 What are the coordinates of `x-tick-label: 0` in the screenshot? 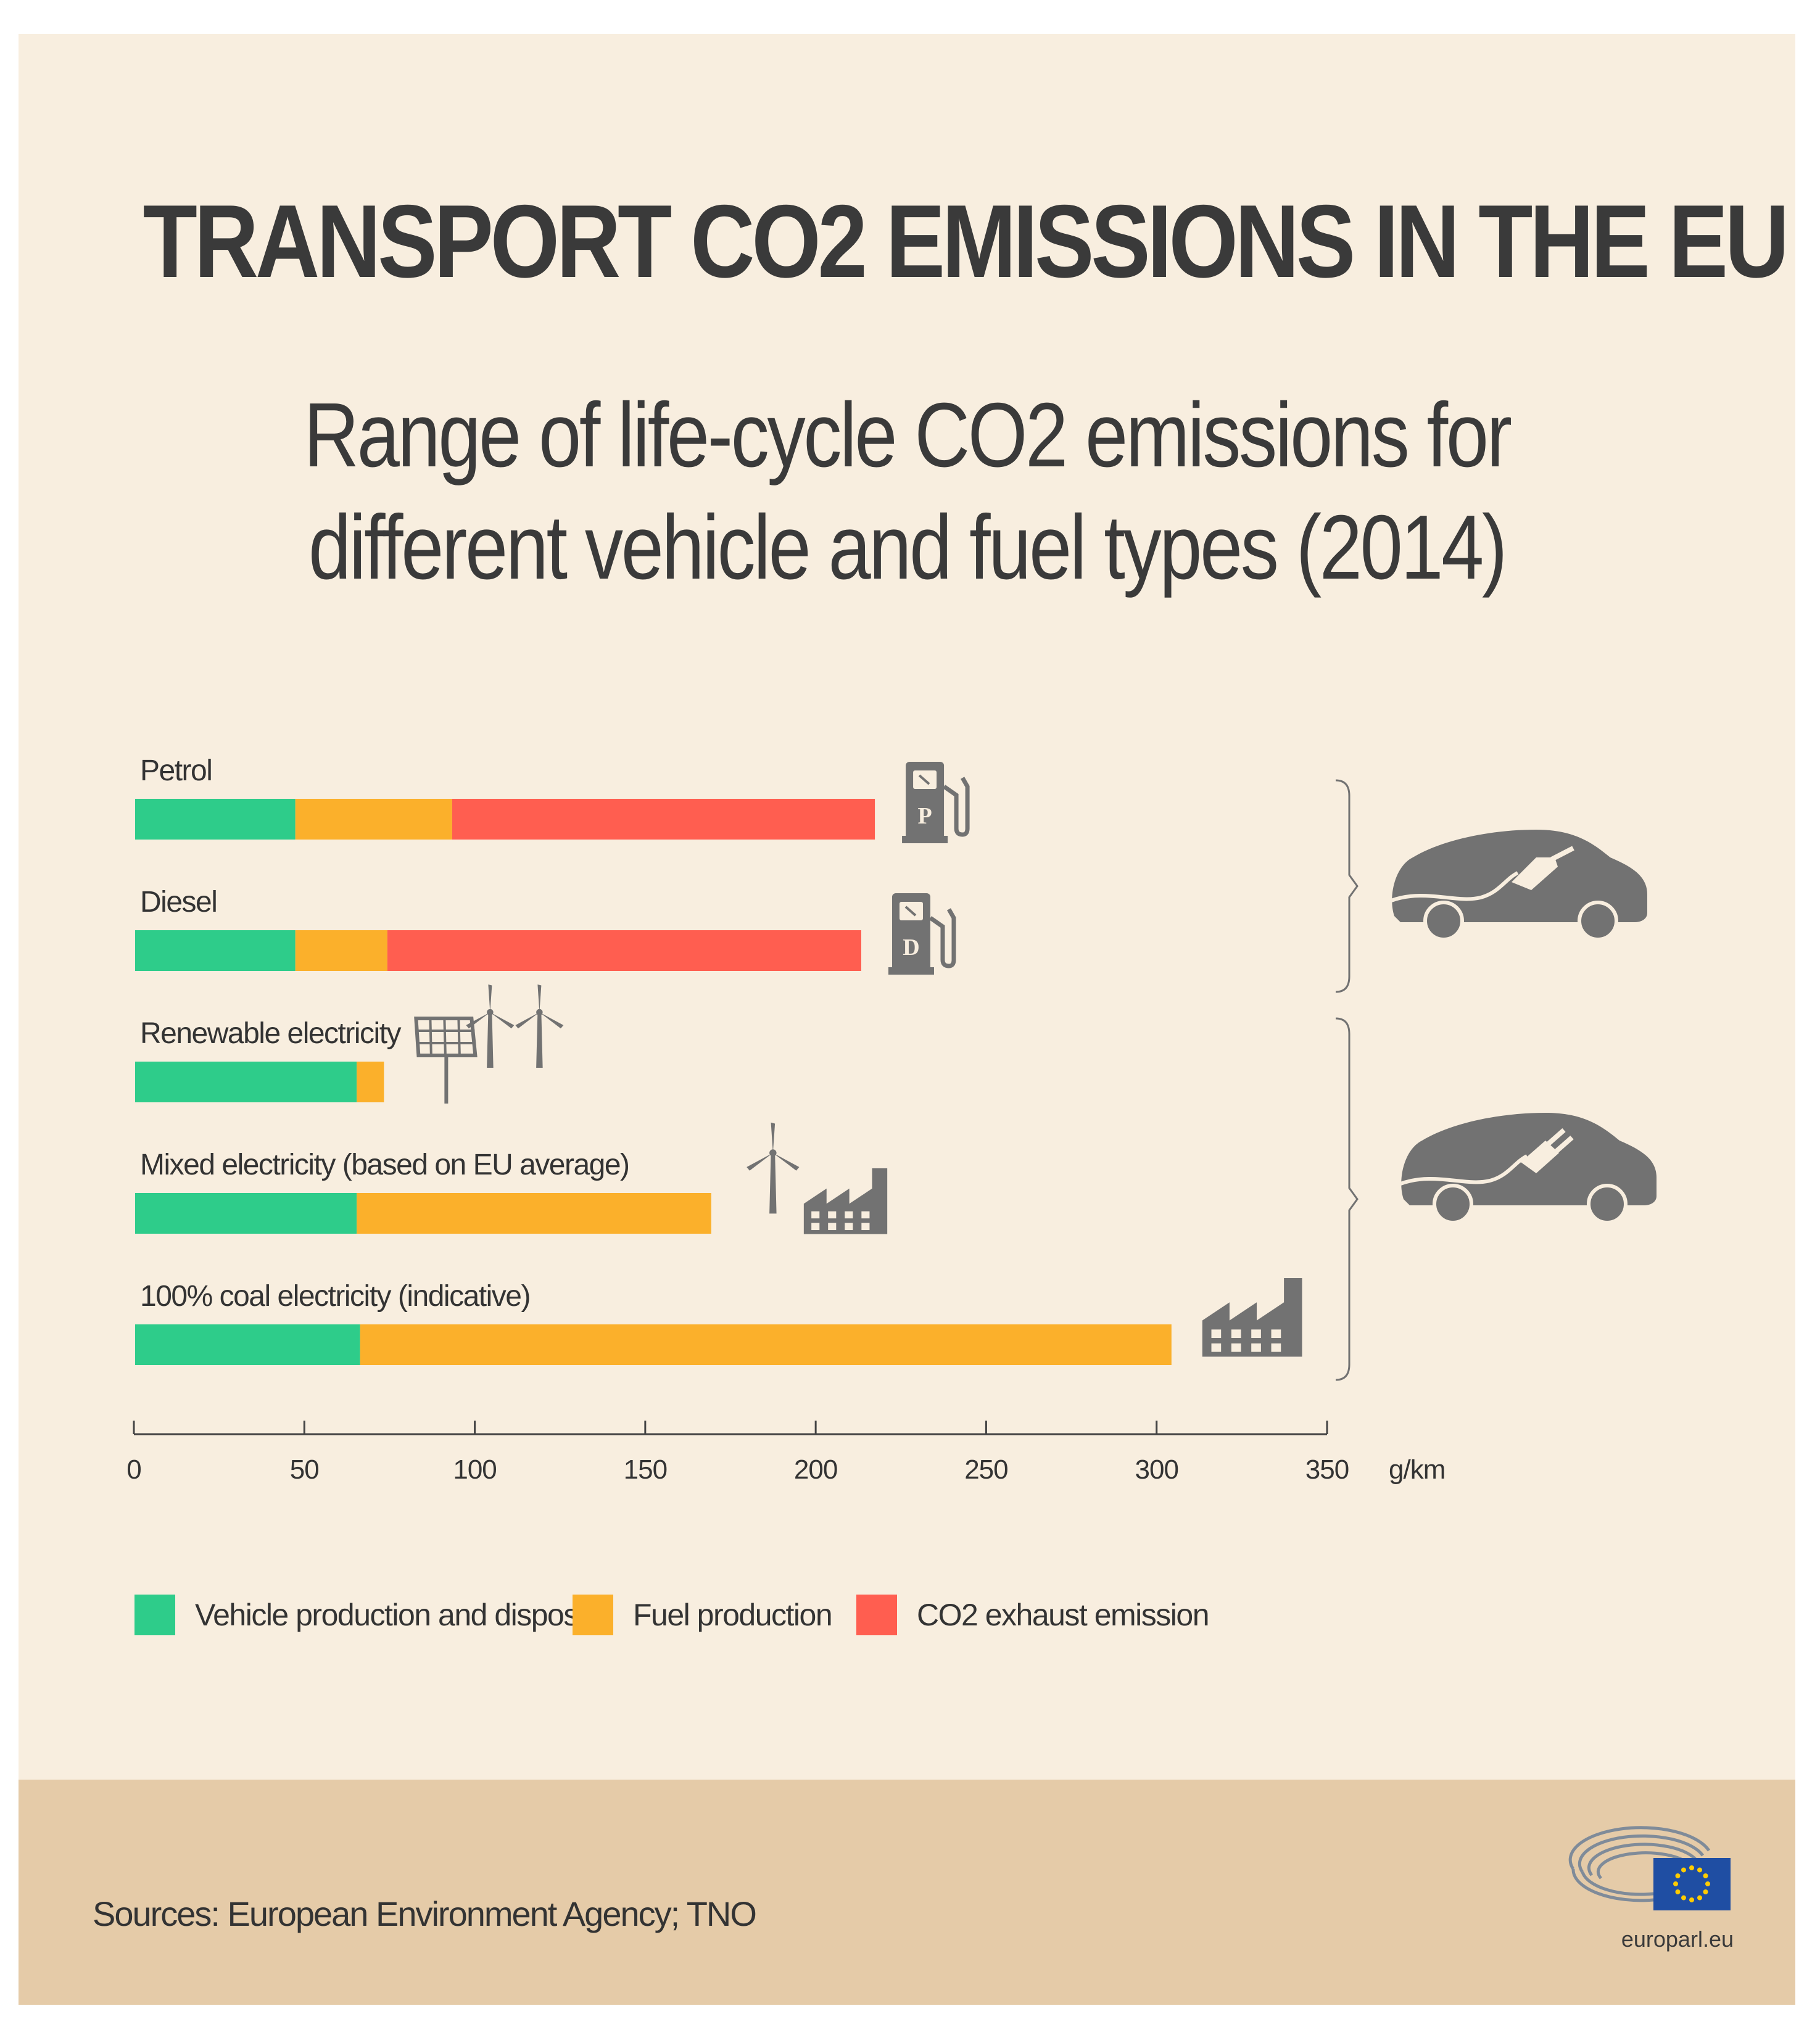 It's located at (133, 1470).